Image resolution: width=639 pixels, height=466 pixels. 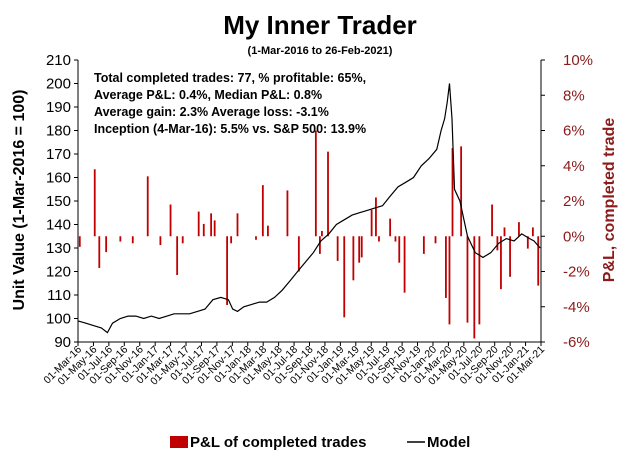 I want to click on y-tick-label-right: 0%, so click(x=574, y=236).